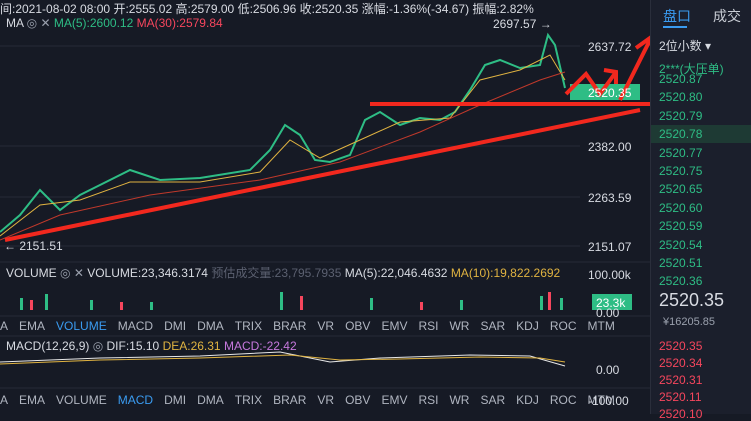  I want to click on volume-tag-bg, so click(612, 302).